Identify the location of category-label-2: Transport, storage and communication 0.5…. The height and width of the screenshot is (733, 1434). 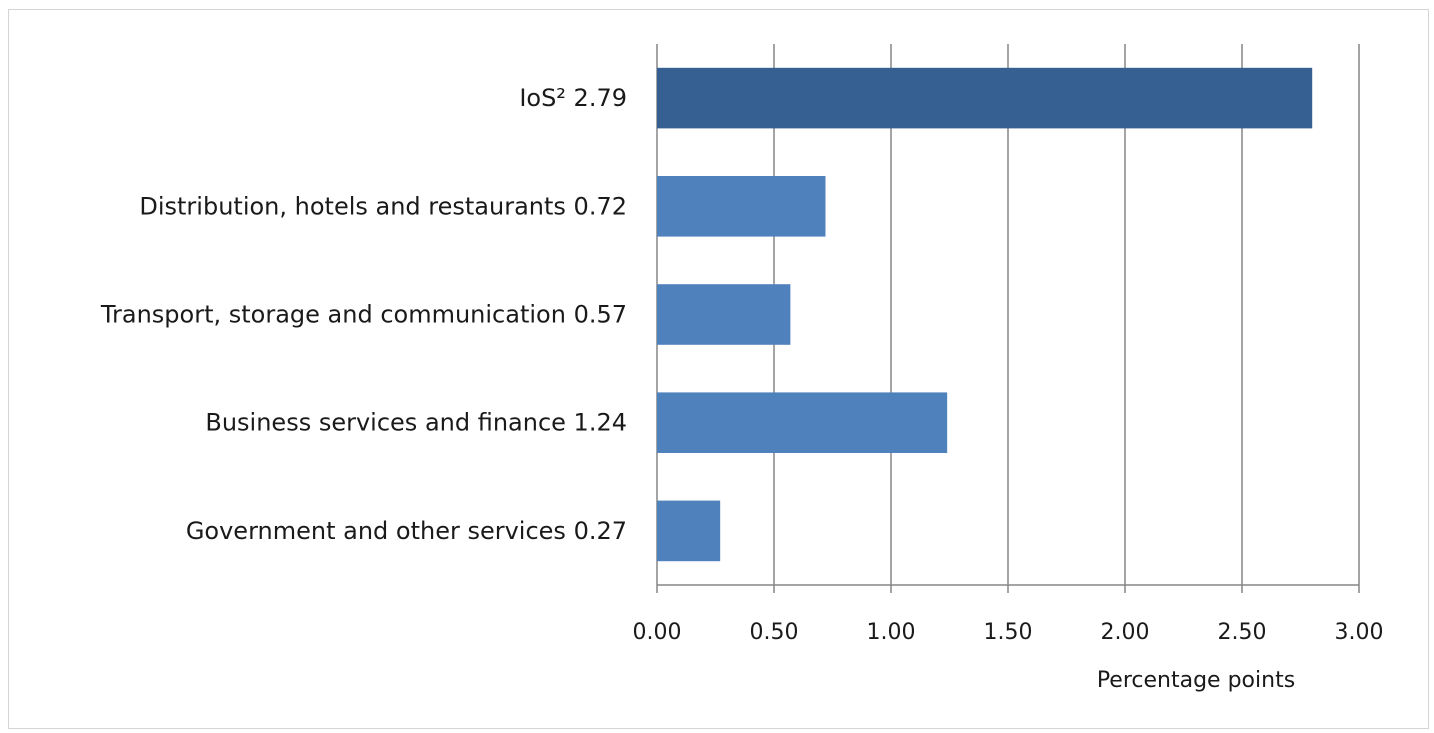
(363, 315).